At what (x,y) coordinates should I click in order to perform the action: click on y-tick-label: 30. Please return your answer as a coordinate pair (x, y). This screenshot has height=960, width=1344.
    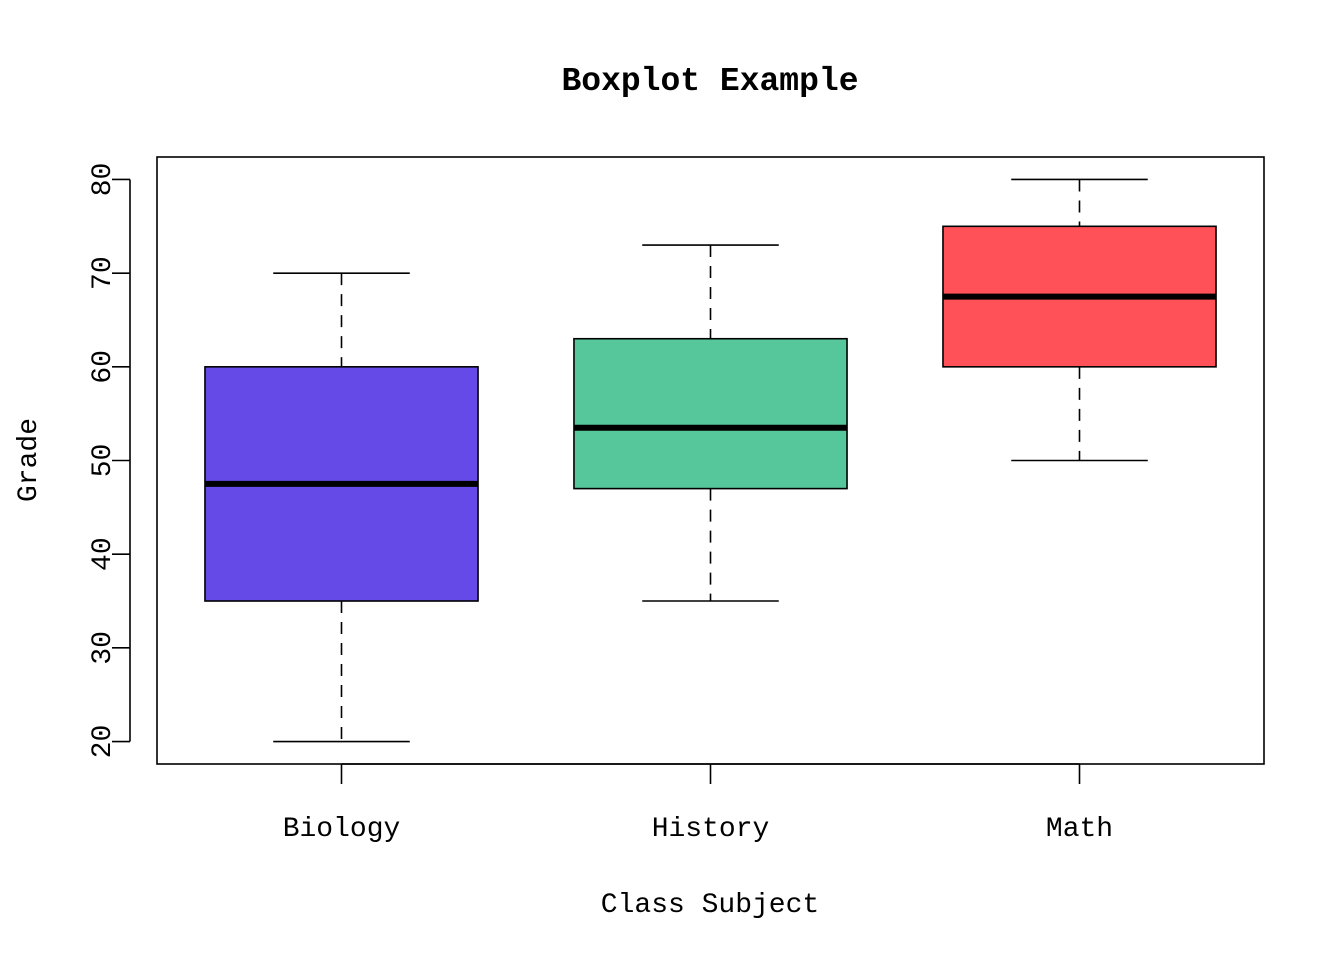
    Looking at the image, I should click on (103, 648).